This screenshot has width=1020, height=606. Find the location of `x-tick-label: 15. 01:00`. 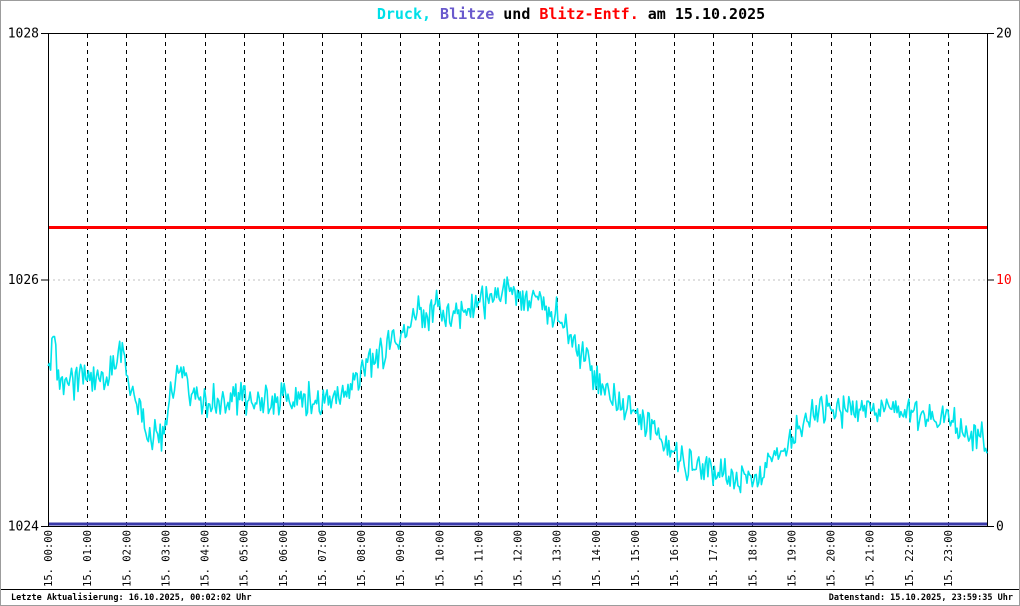

x-tick-label: 15. 01:00 is located at coordinates (88, 558).